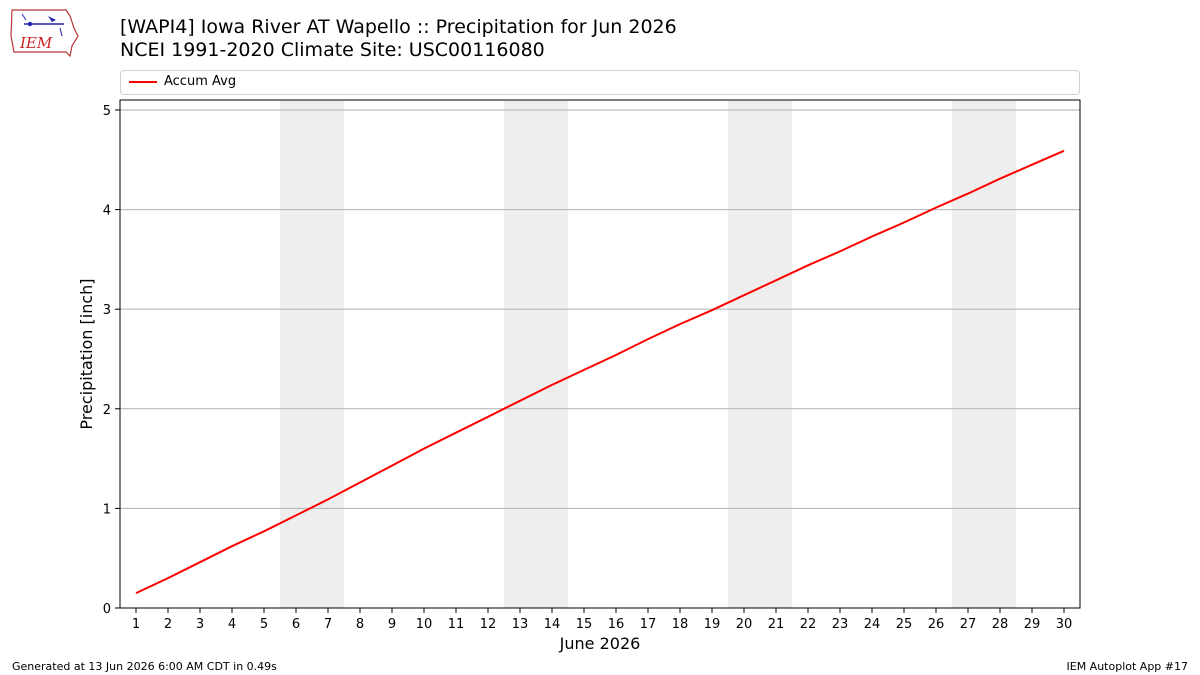 The width and height of the screenshot is (1200, 675). Describe the element at coordinates (232, 624) in the screenshot. I see `x-tick-label: 4` at that location.